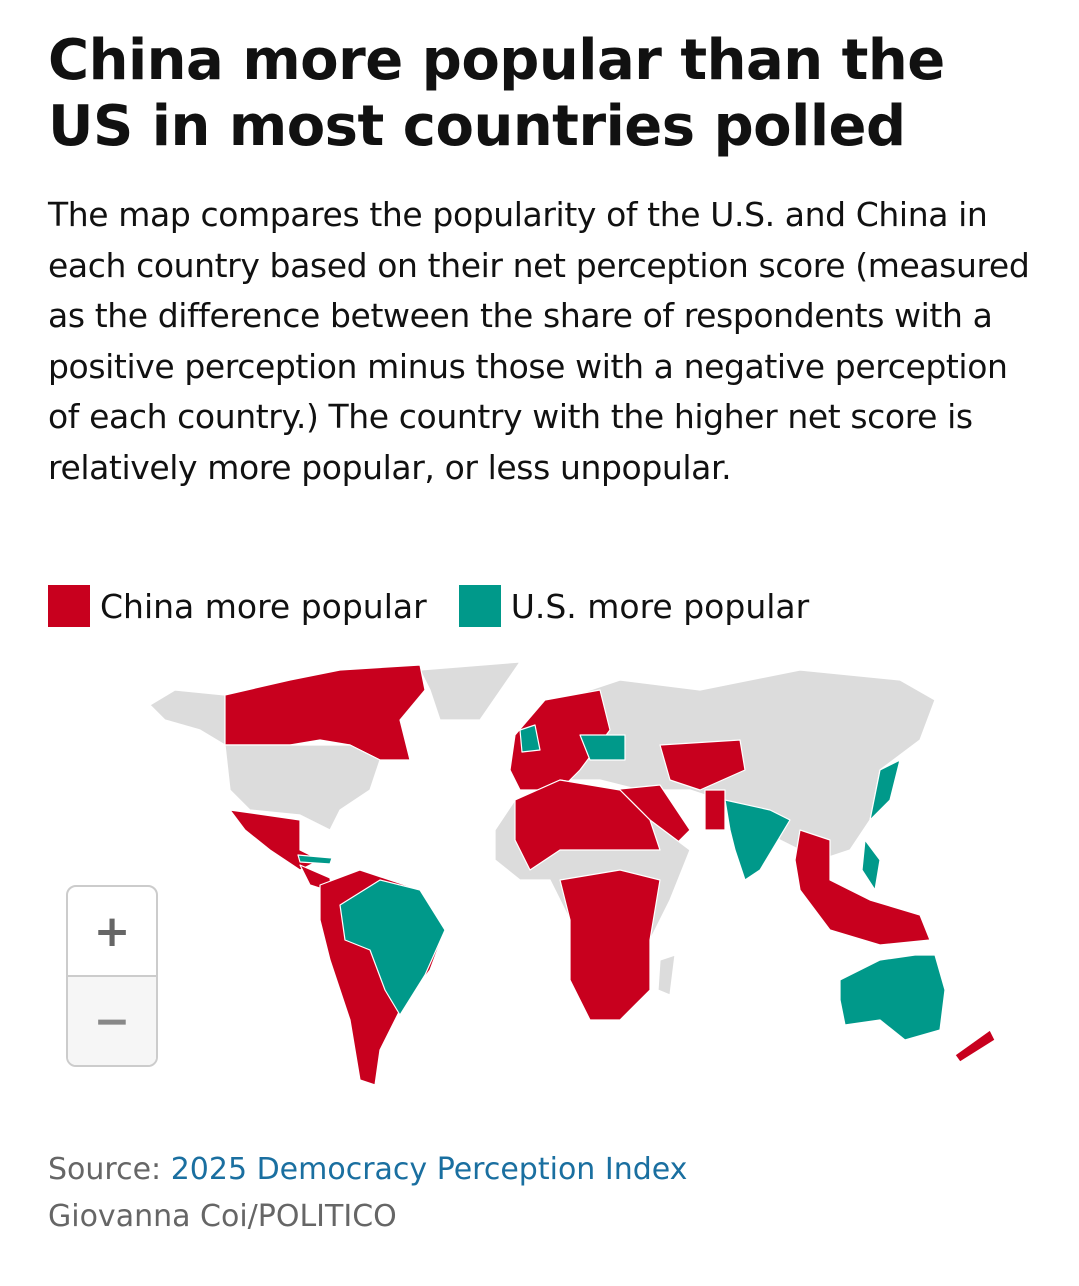 Image resolution: width=1079 pixels, height=1286 pixels. Describe the element at coordinates (892, 997) in the screenshot. I see `region-australia` at that location.